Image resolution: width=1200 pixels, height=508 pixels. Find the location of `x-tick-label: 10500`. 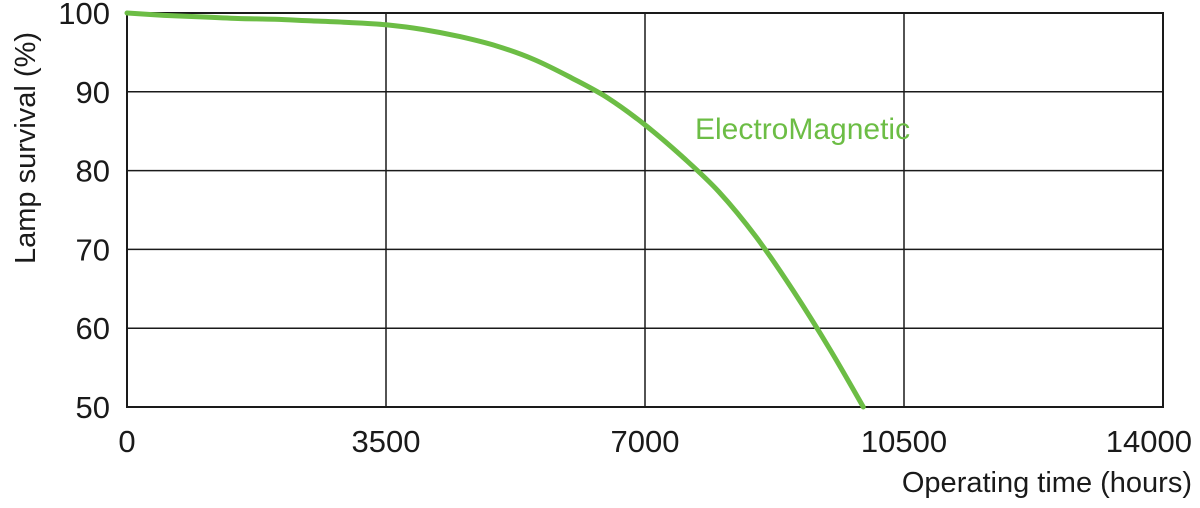

x-tick-label: 10500 is located at coordinates (904, 441).